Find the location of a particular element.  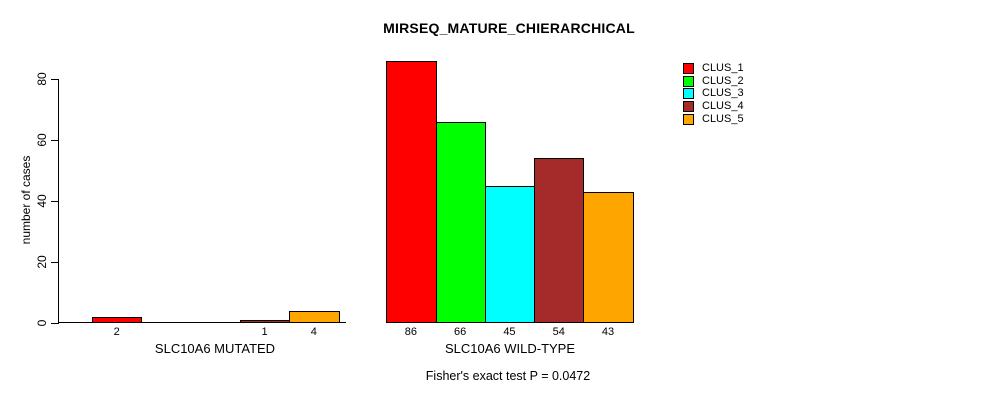

bar-value-label: 43 is located at coordinates (608, 332).